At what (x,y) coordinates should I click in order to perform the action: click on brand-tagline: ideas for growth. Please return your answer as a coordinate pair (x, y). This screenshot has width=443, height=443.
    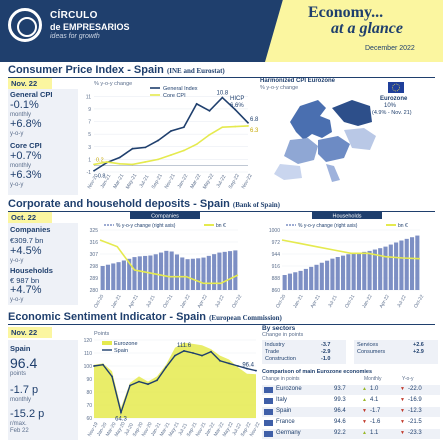
    Looking at the image, I should click on (75, 36).